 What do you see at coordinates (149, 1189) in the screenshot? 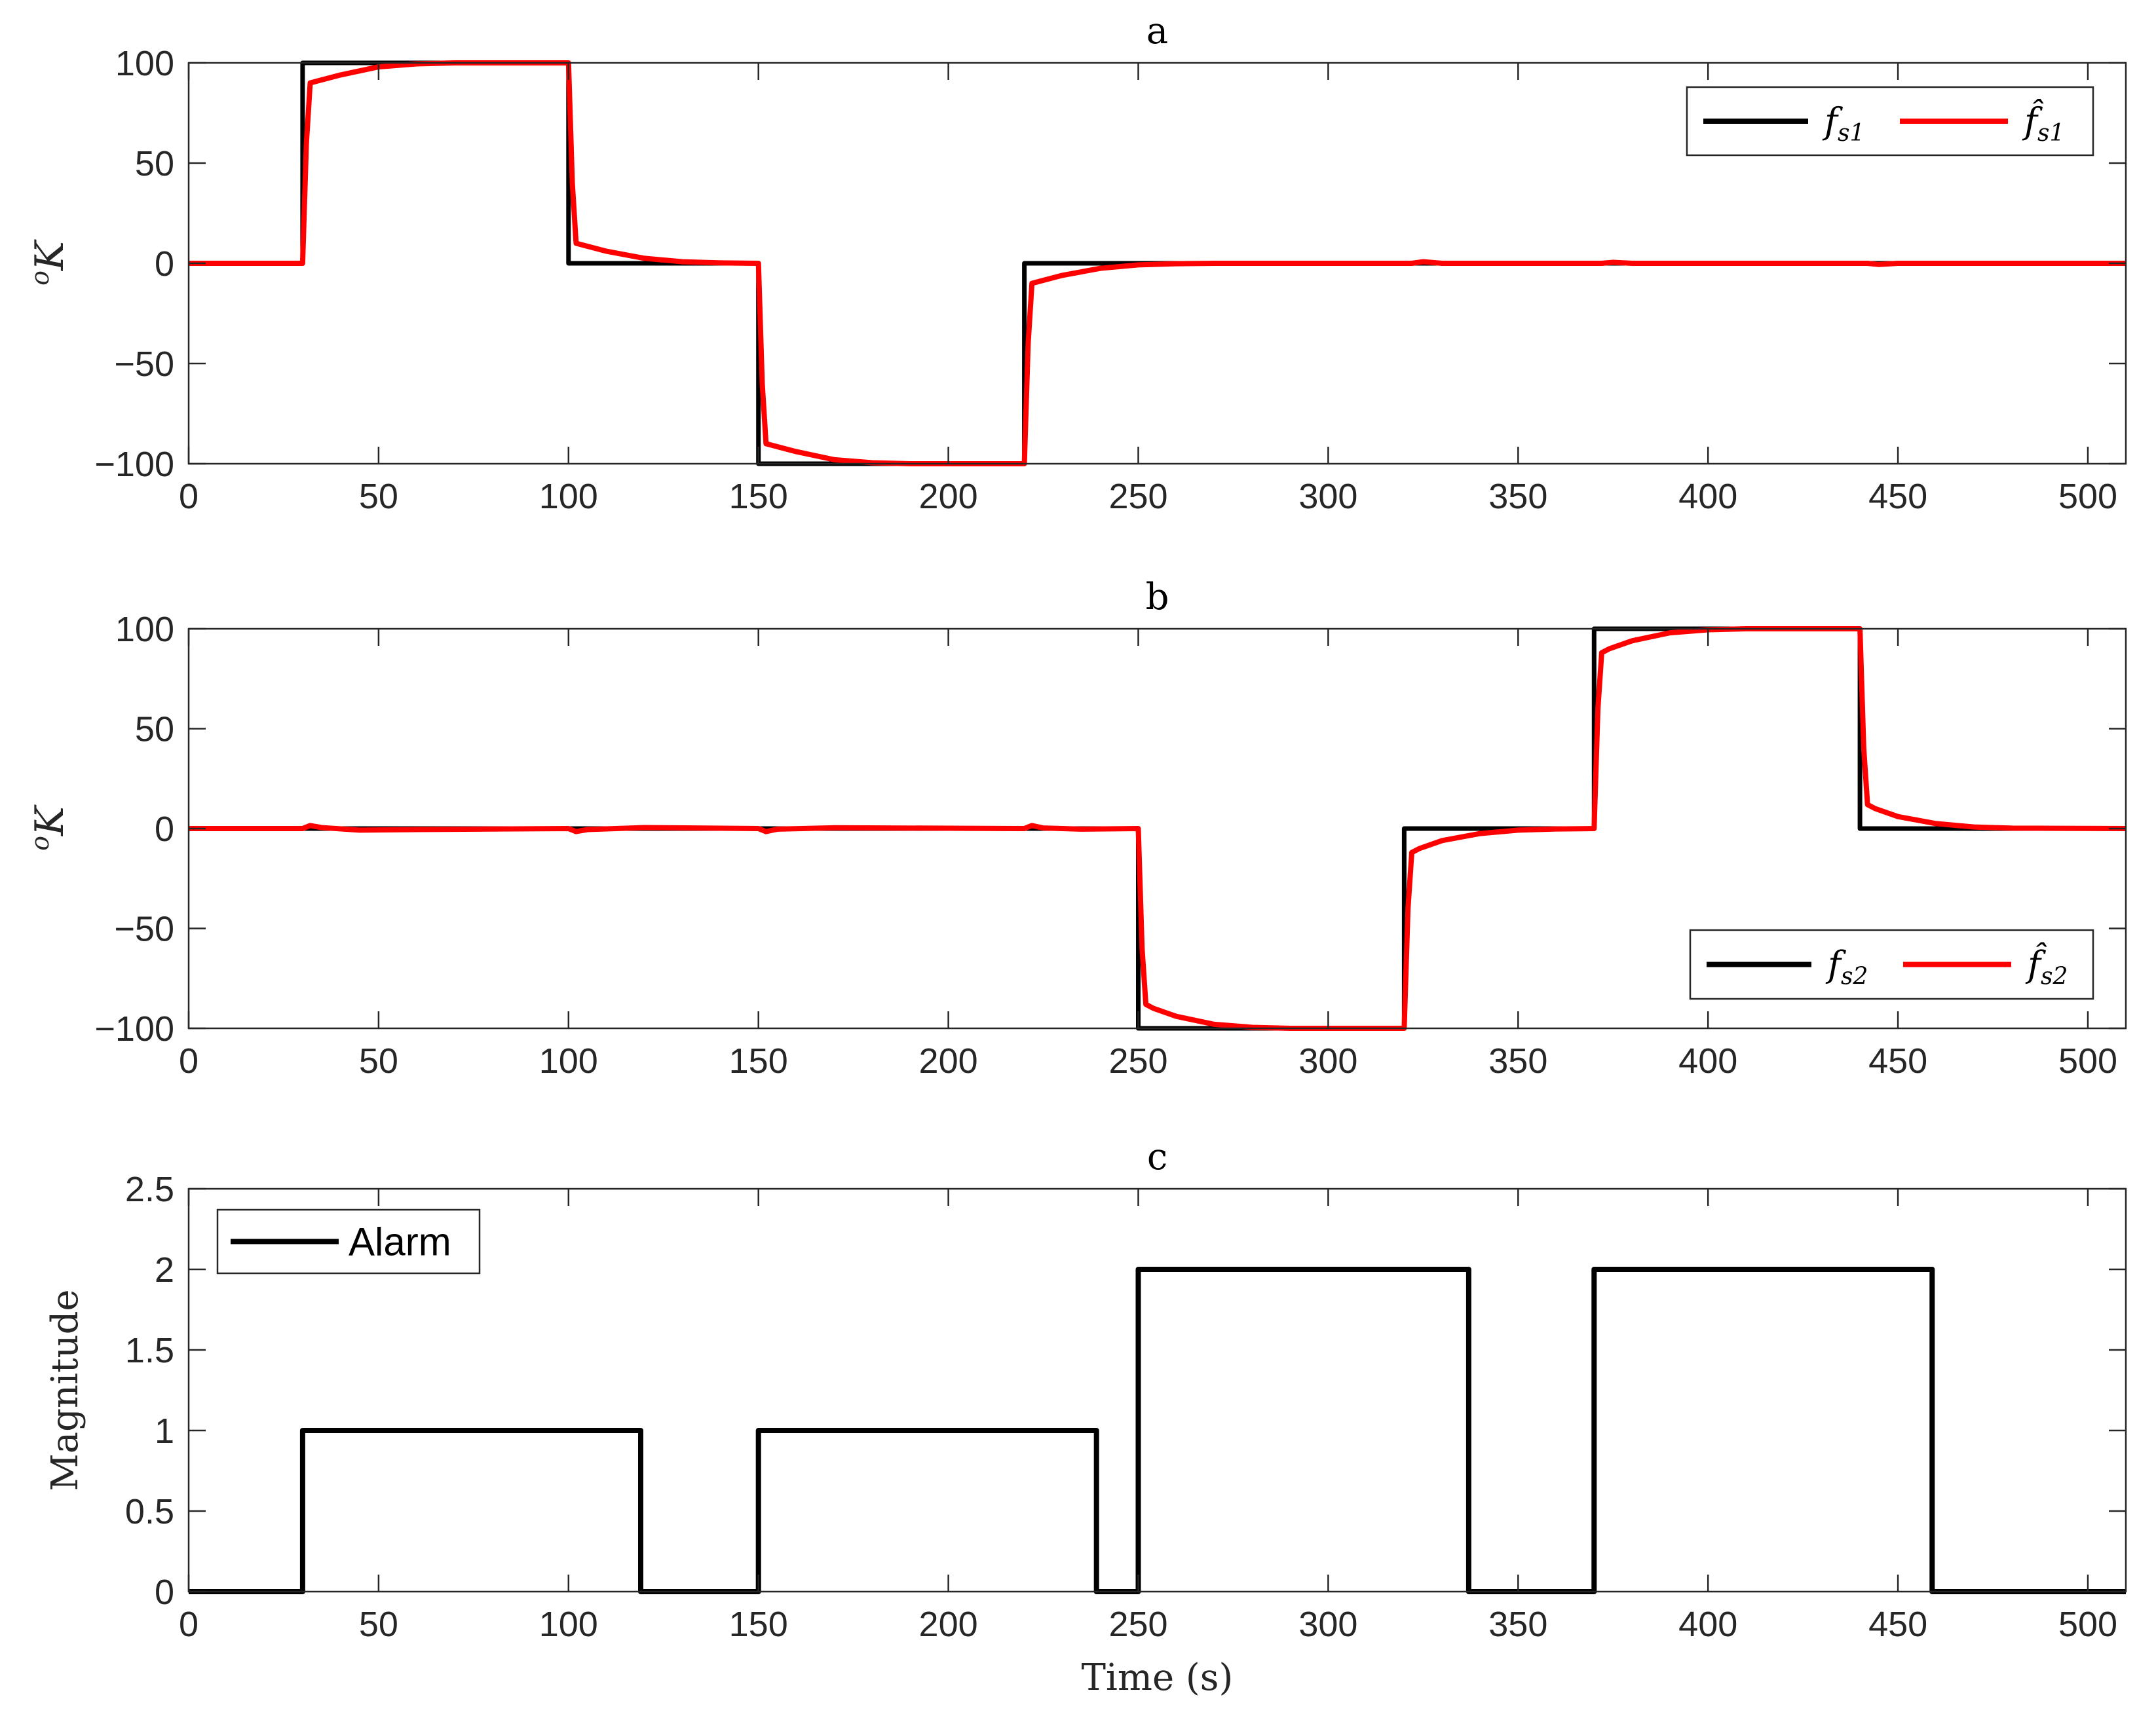
I see `y-tick-label: 2.5` at bounding box center [149, 1189].